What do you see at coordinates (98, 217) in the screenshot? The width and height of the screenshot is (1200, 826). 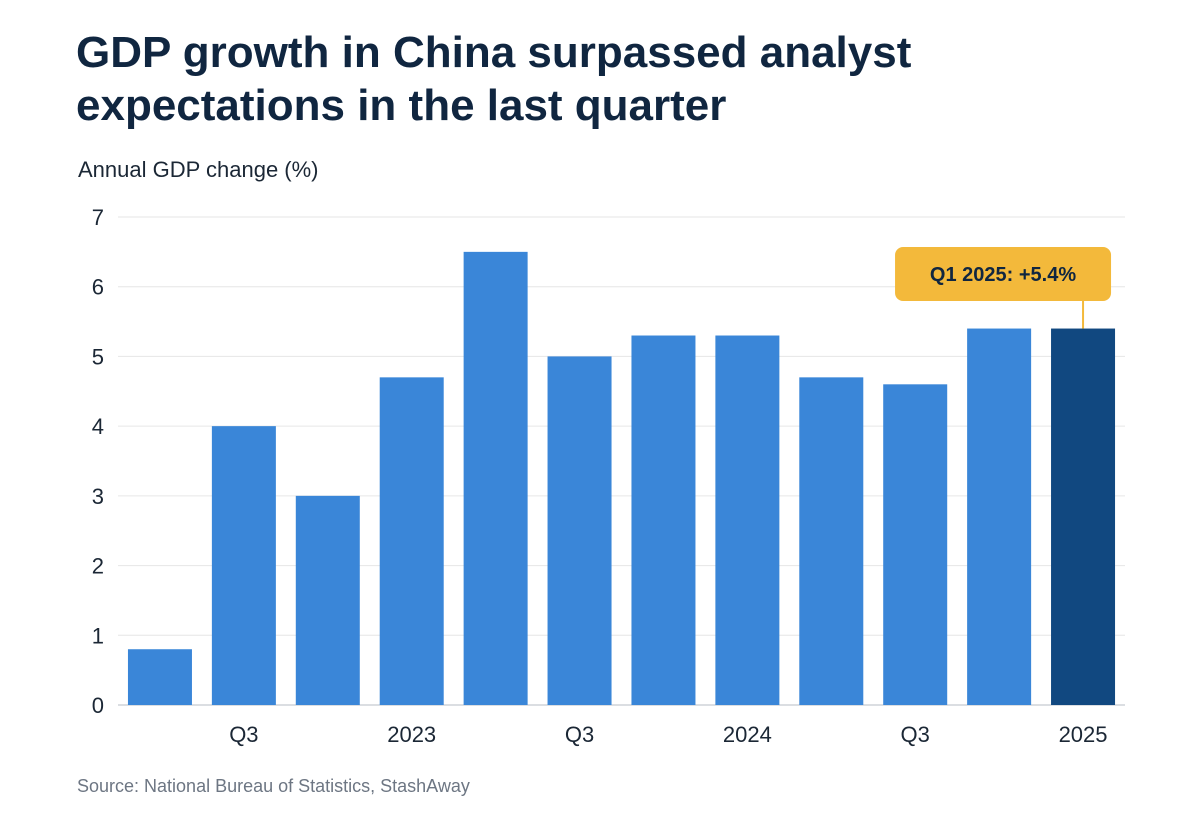 I see `y-tick-label: 7` at bounding box center [98, 217].